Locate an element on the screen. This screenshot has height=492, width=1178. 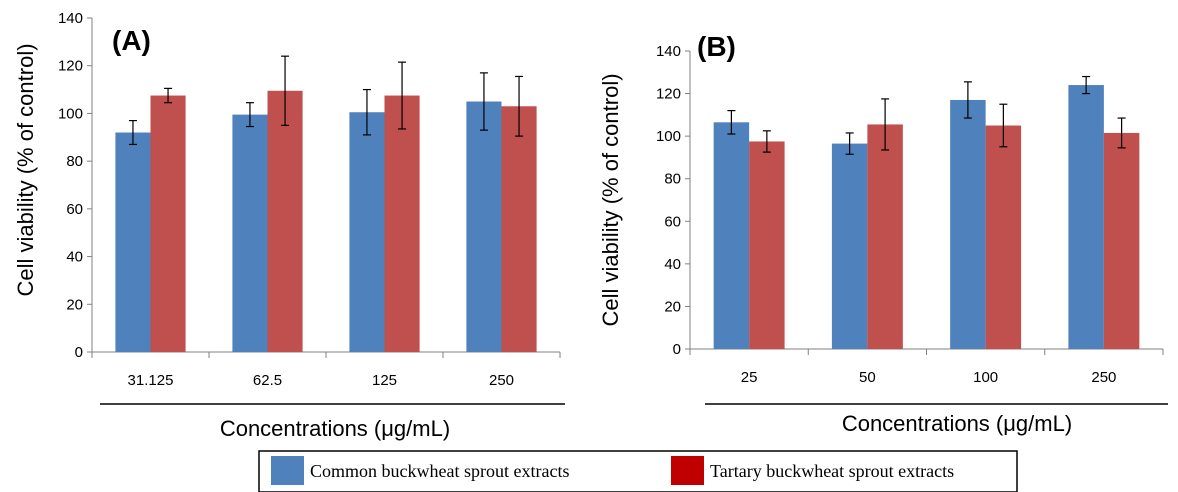
x-tick-label: 50 is located at coordinates (867, 377).